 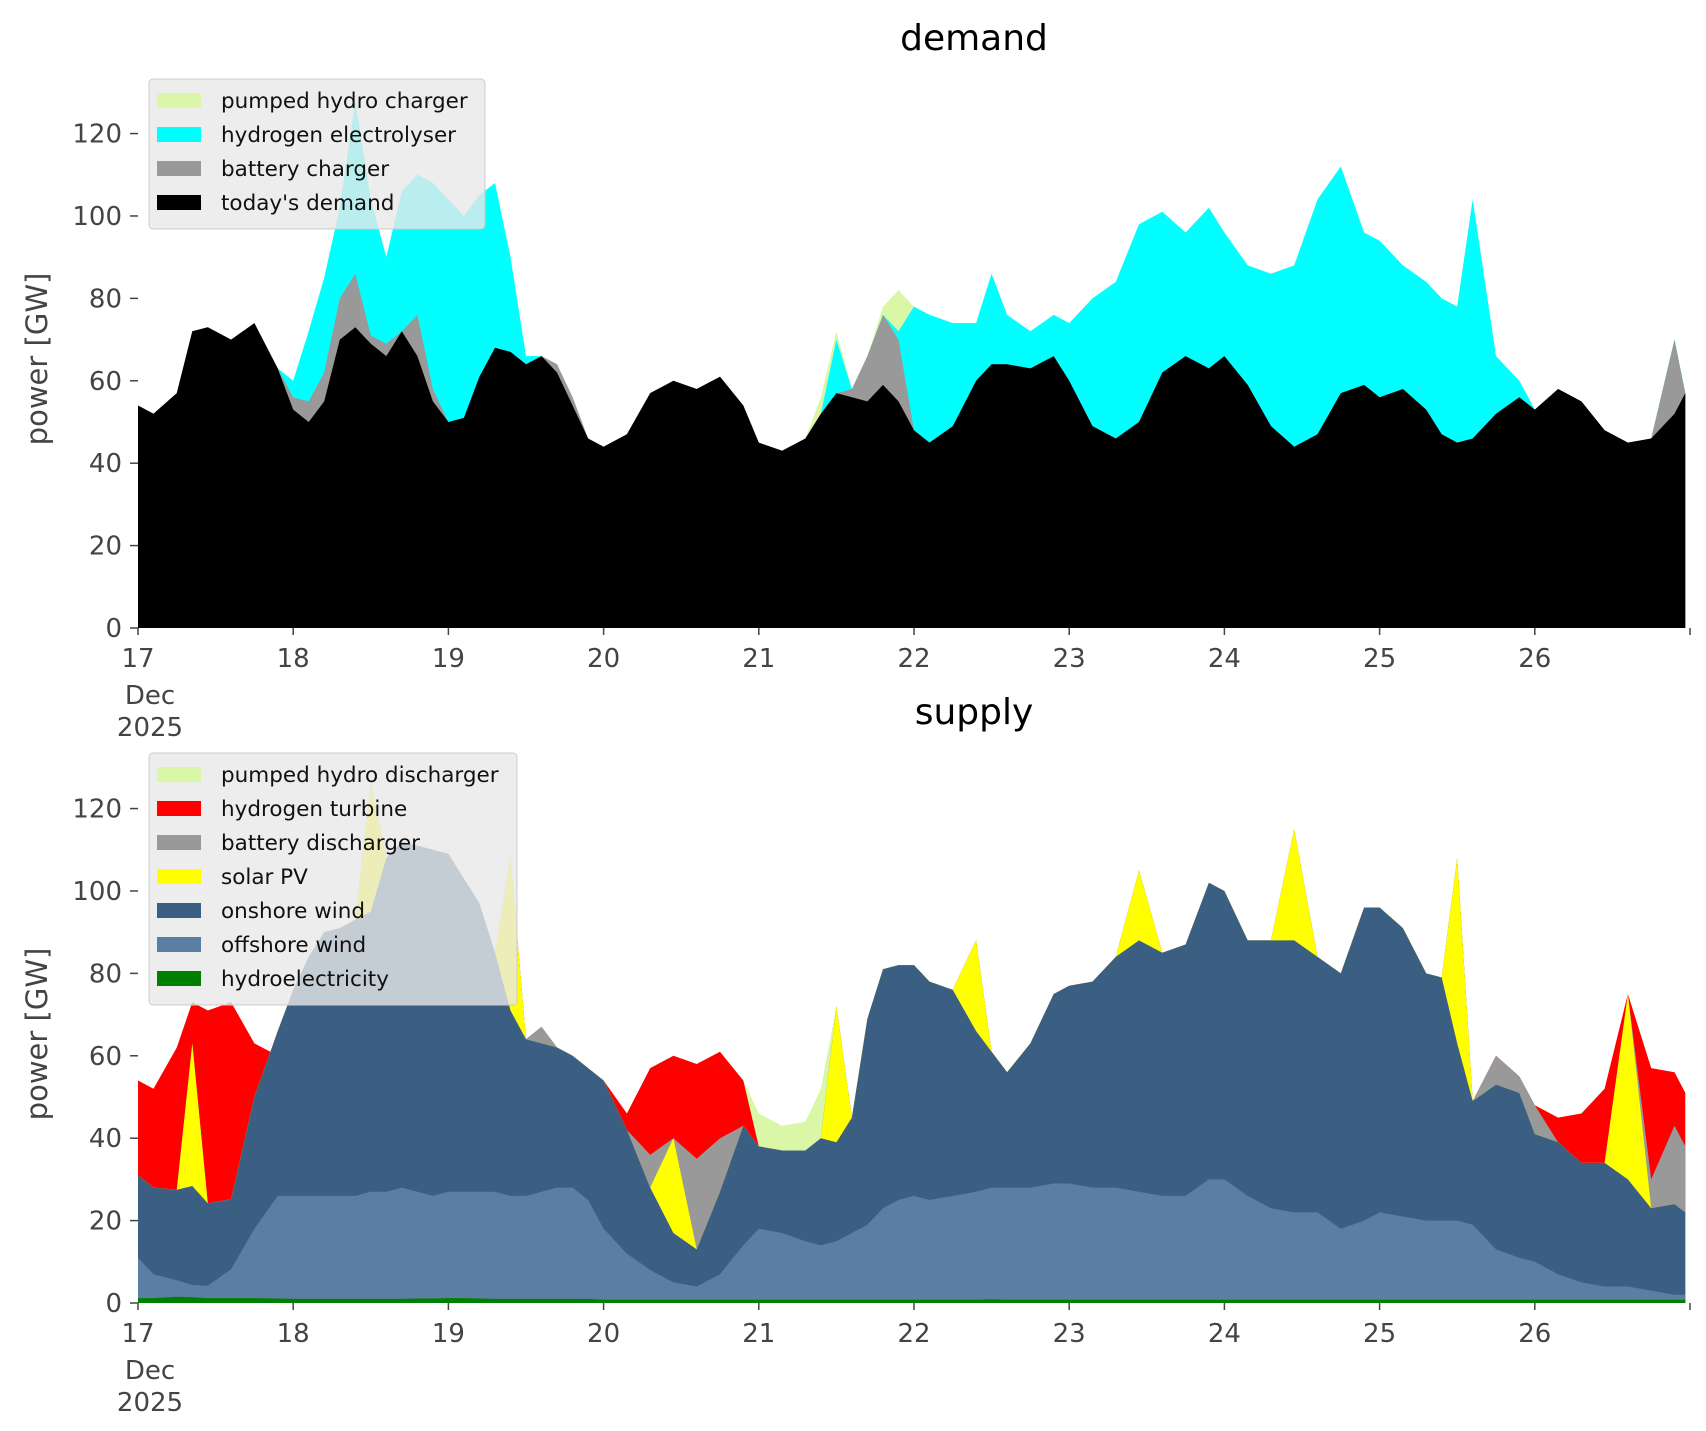 I want to click on legend-swatch-hydrogen-turbine, so click(x=179, y=808).